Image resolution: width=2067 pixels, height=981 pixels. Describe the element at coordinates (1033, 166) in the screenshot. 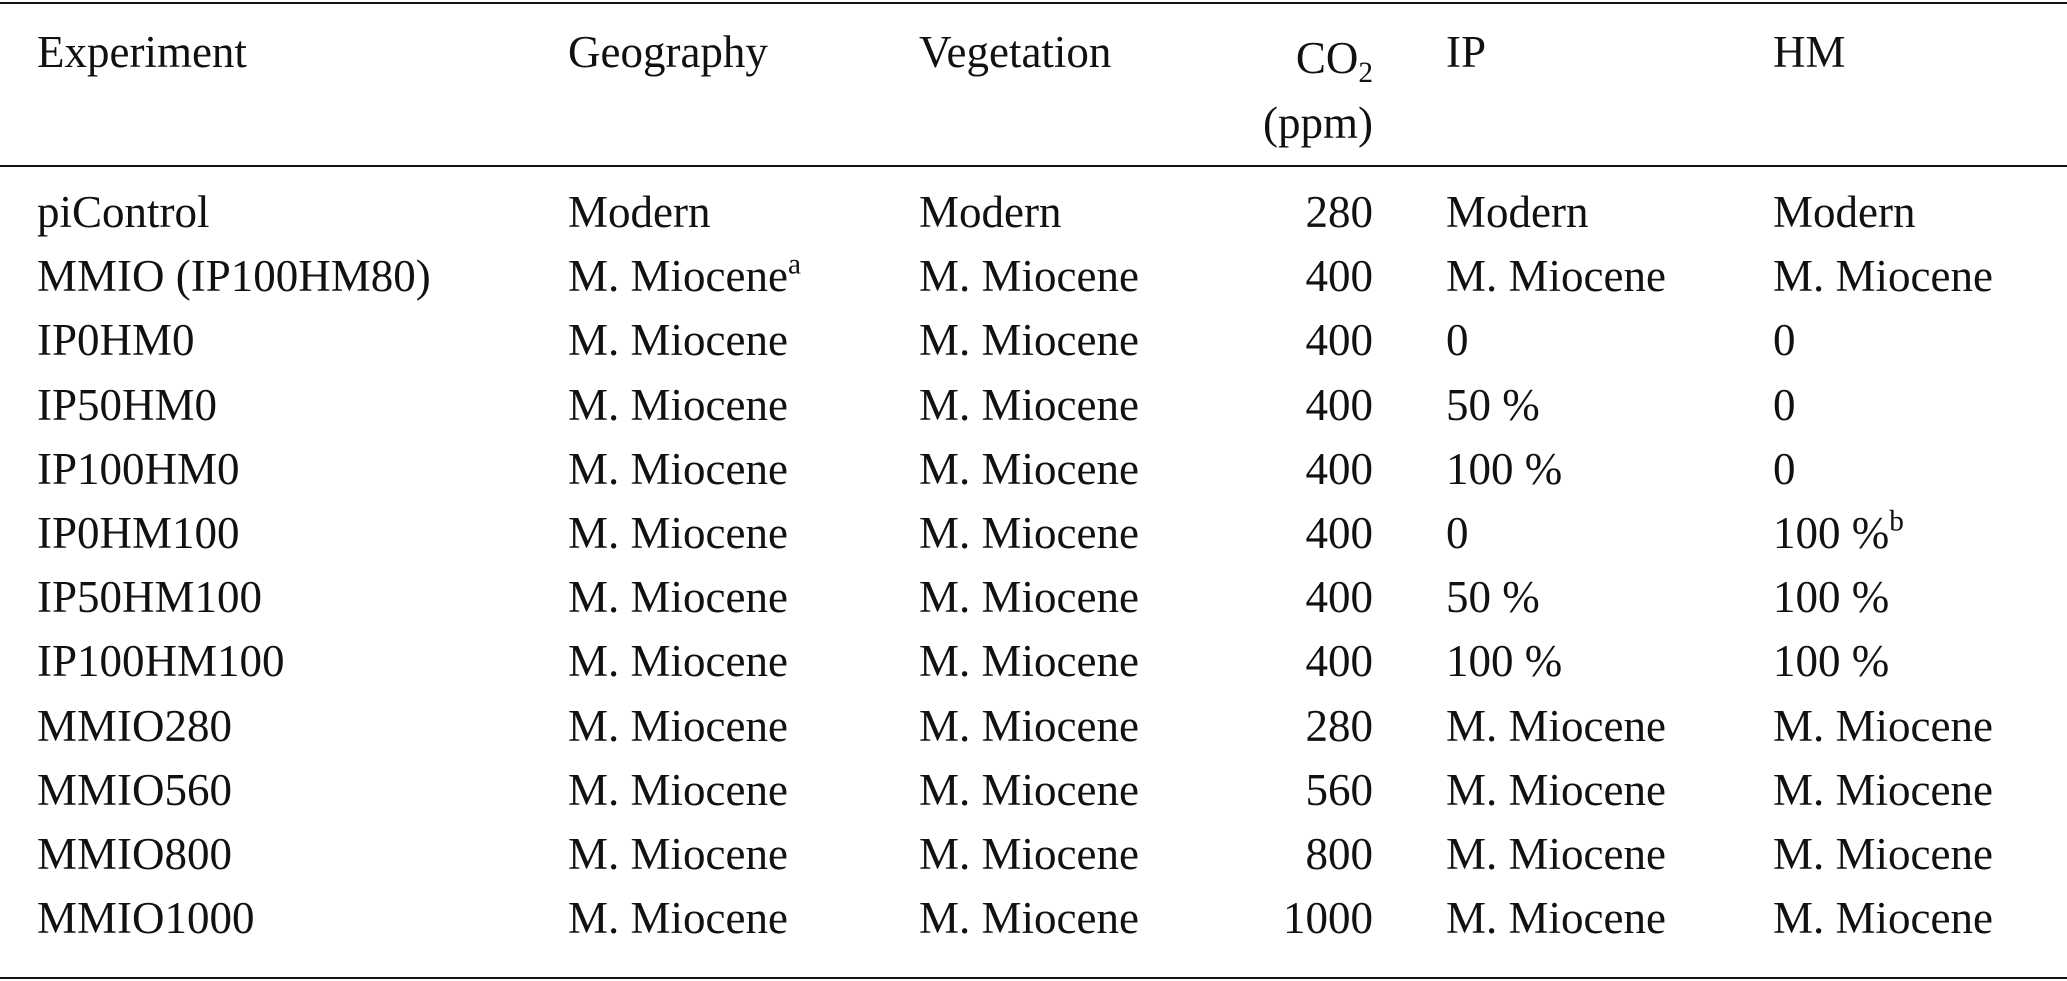

I see `header-rule` at that location.